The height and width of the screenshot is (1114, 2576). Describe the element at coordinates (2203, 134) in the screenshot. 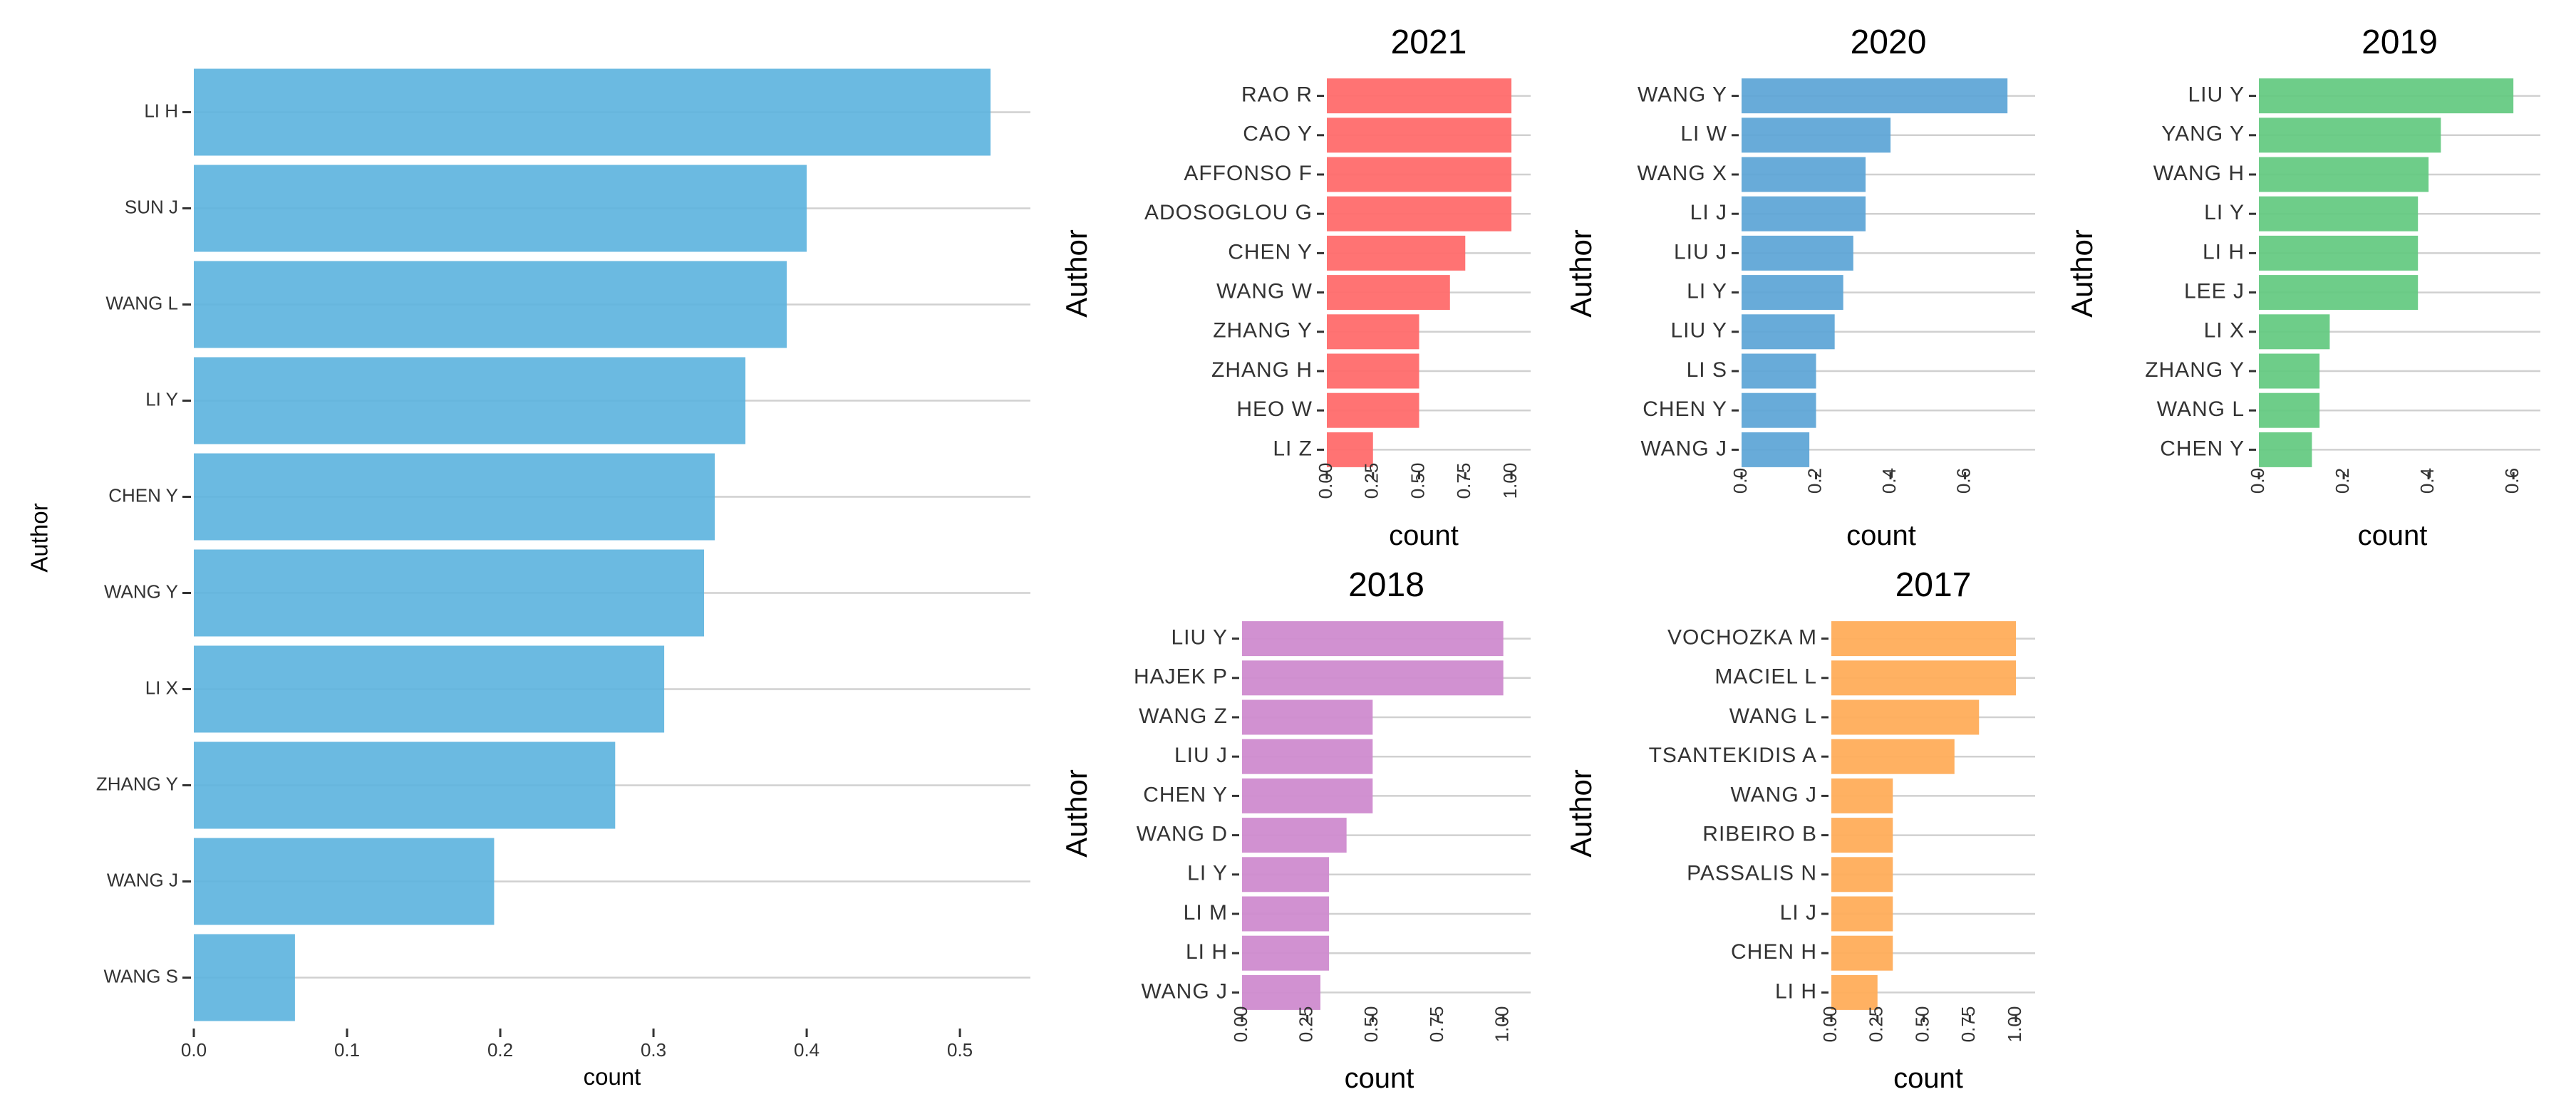

I see `category-label: YANG Y` at that location.